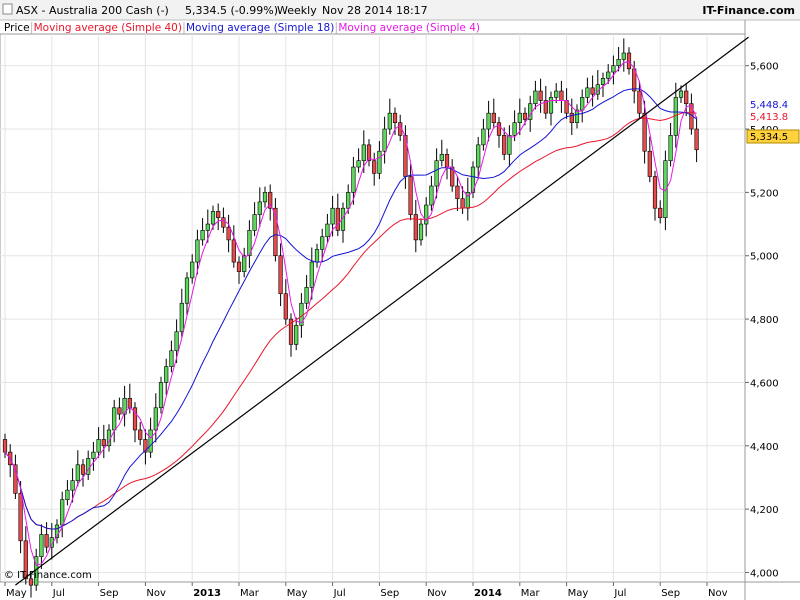 The width and height of the screenshot is (800, 600). Describe the element at coordinates (764, 447) in the screenshot. I see `y-tick-label: 4,400` at that location.